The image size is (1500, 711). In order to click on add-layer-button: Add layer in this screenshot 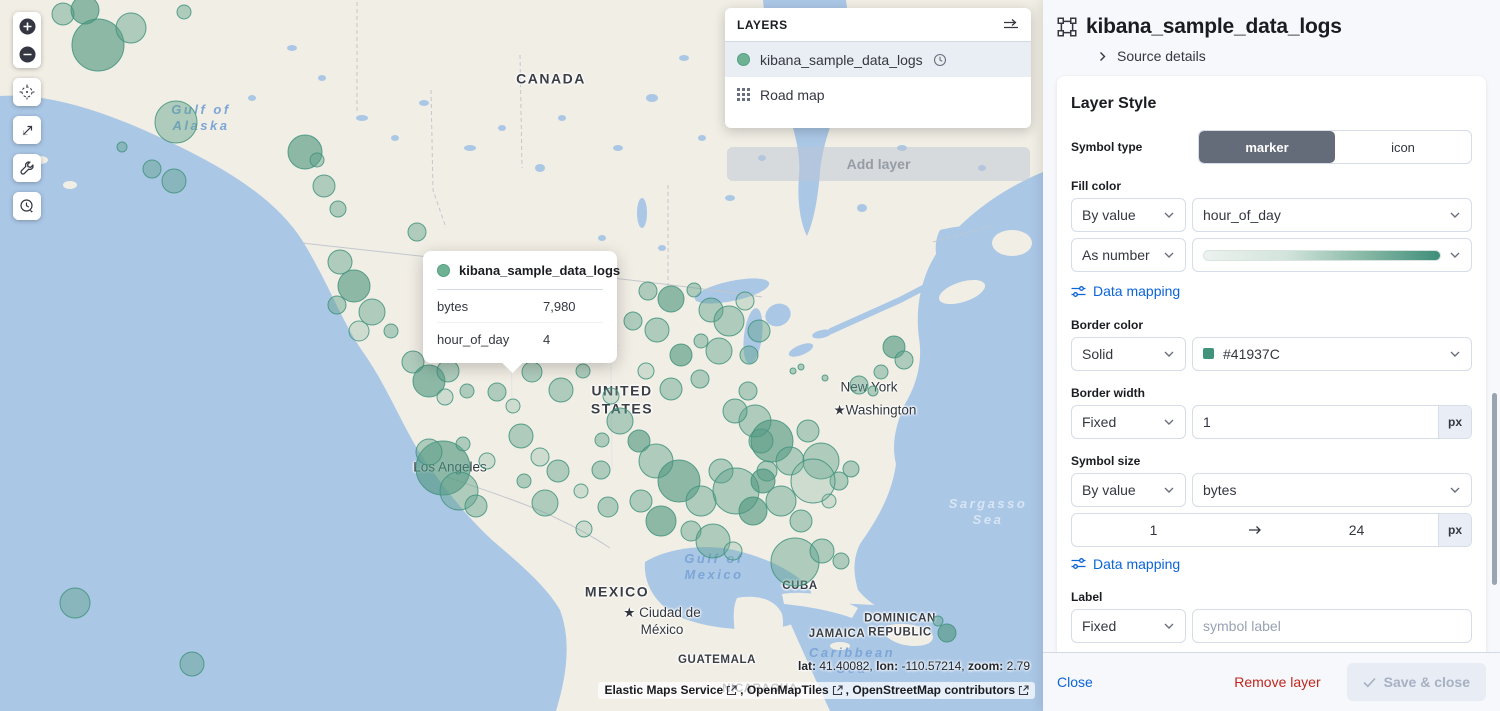, I will do `click(878, 164)`.